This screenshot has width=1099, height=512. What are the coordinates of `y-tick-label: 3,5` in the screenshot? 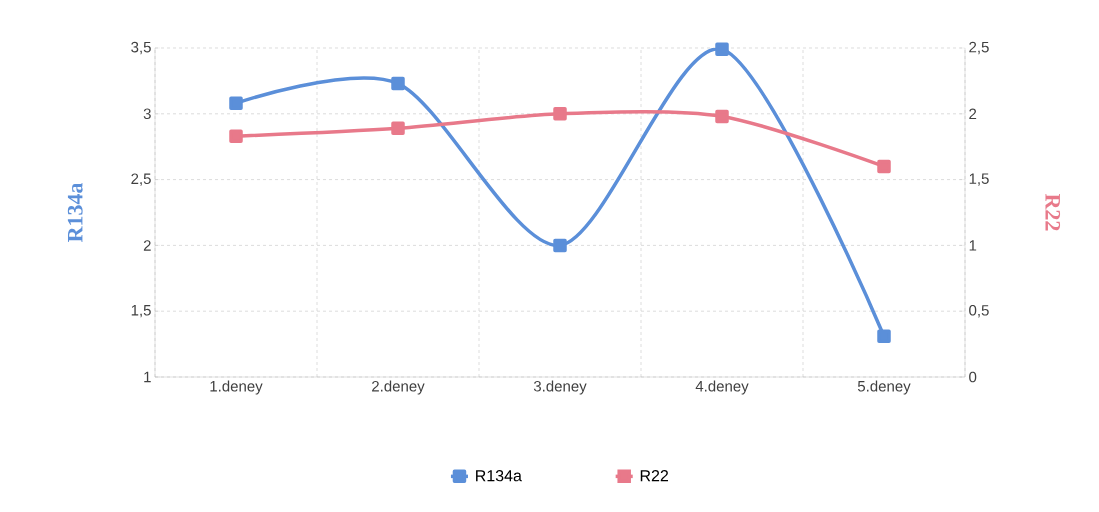 It's located at (141, 48).